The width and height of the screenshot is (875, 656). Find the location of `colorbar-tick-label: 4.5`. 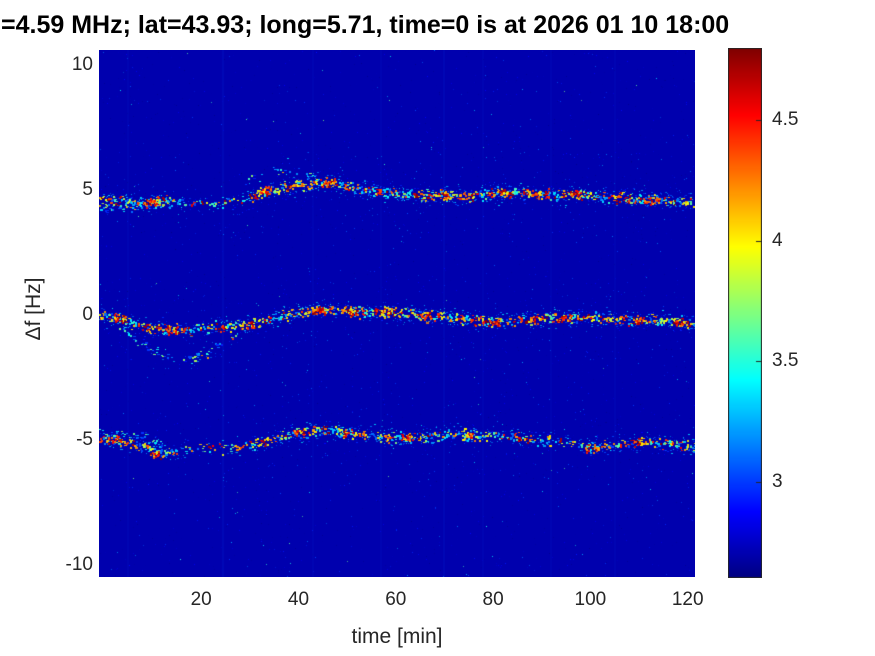

colorbar-tick-label: 4.5 is located at coordinates (785, 120).